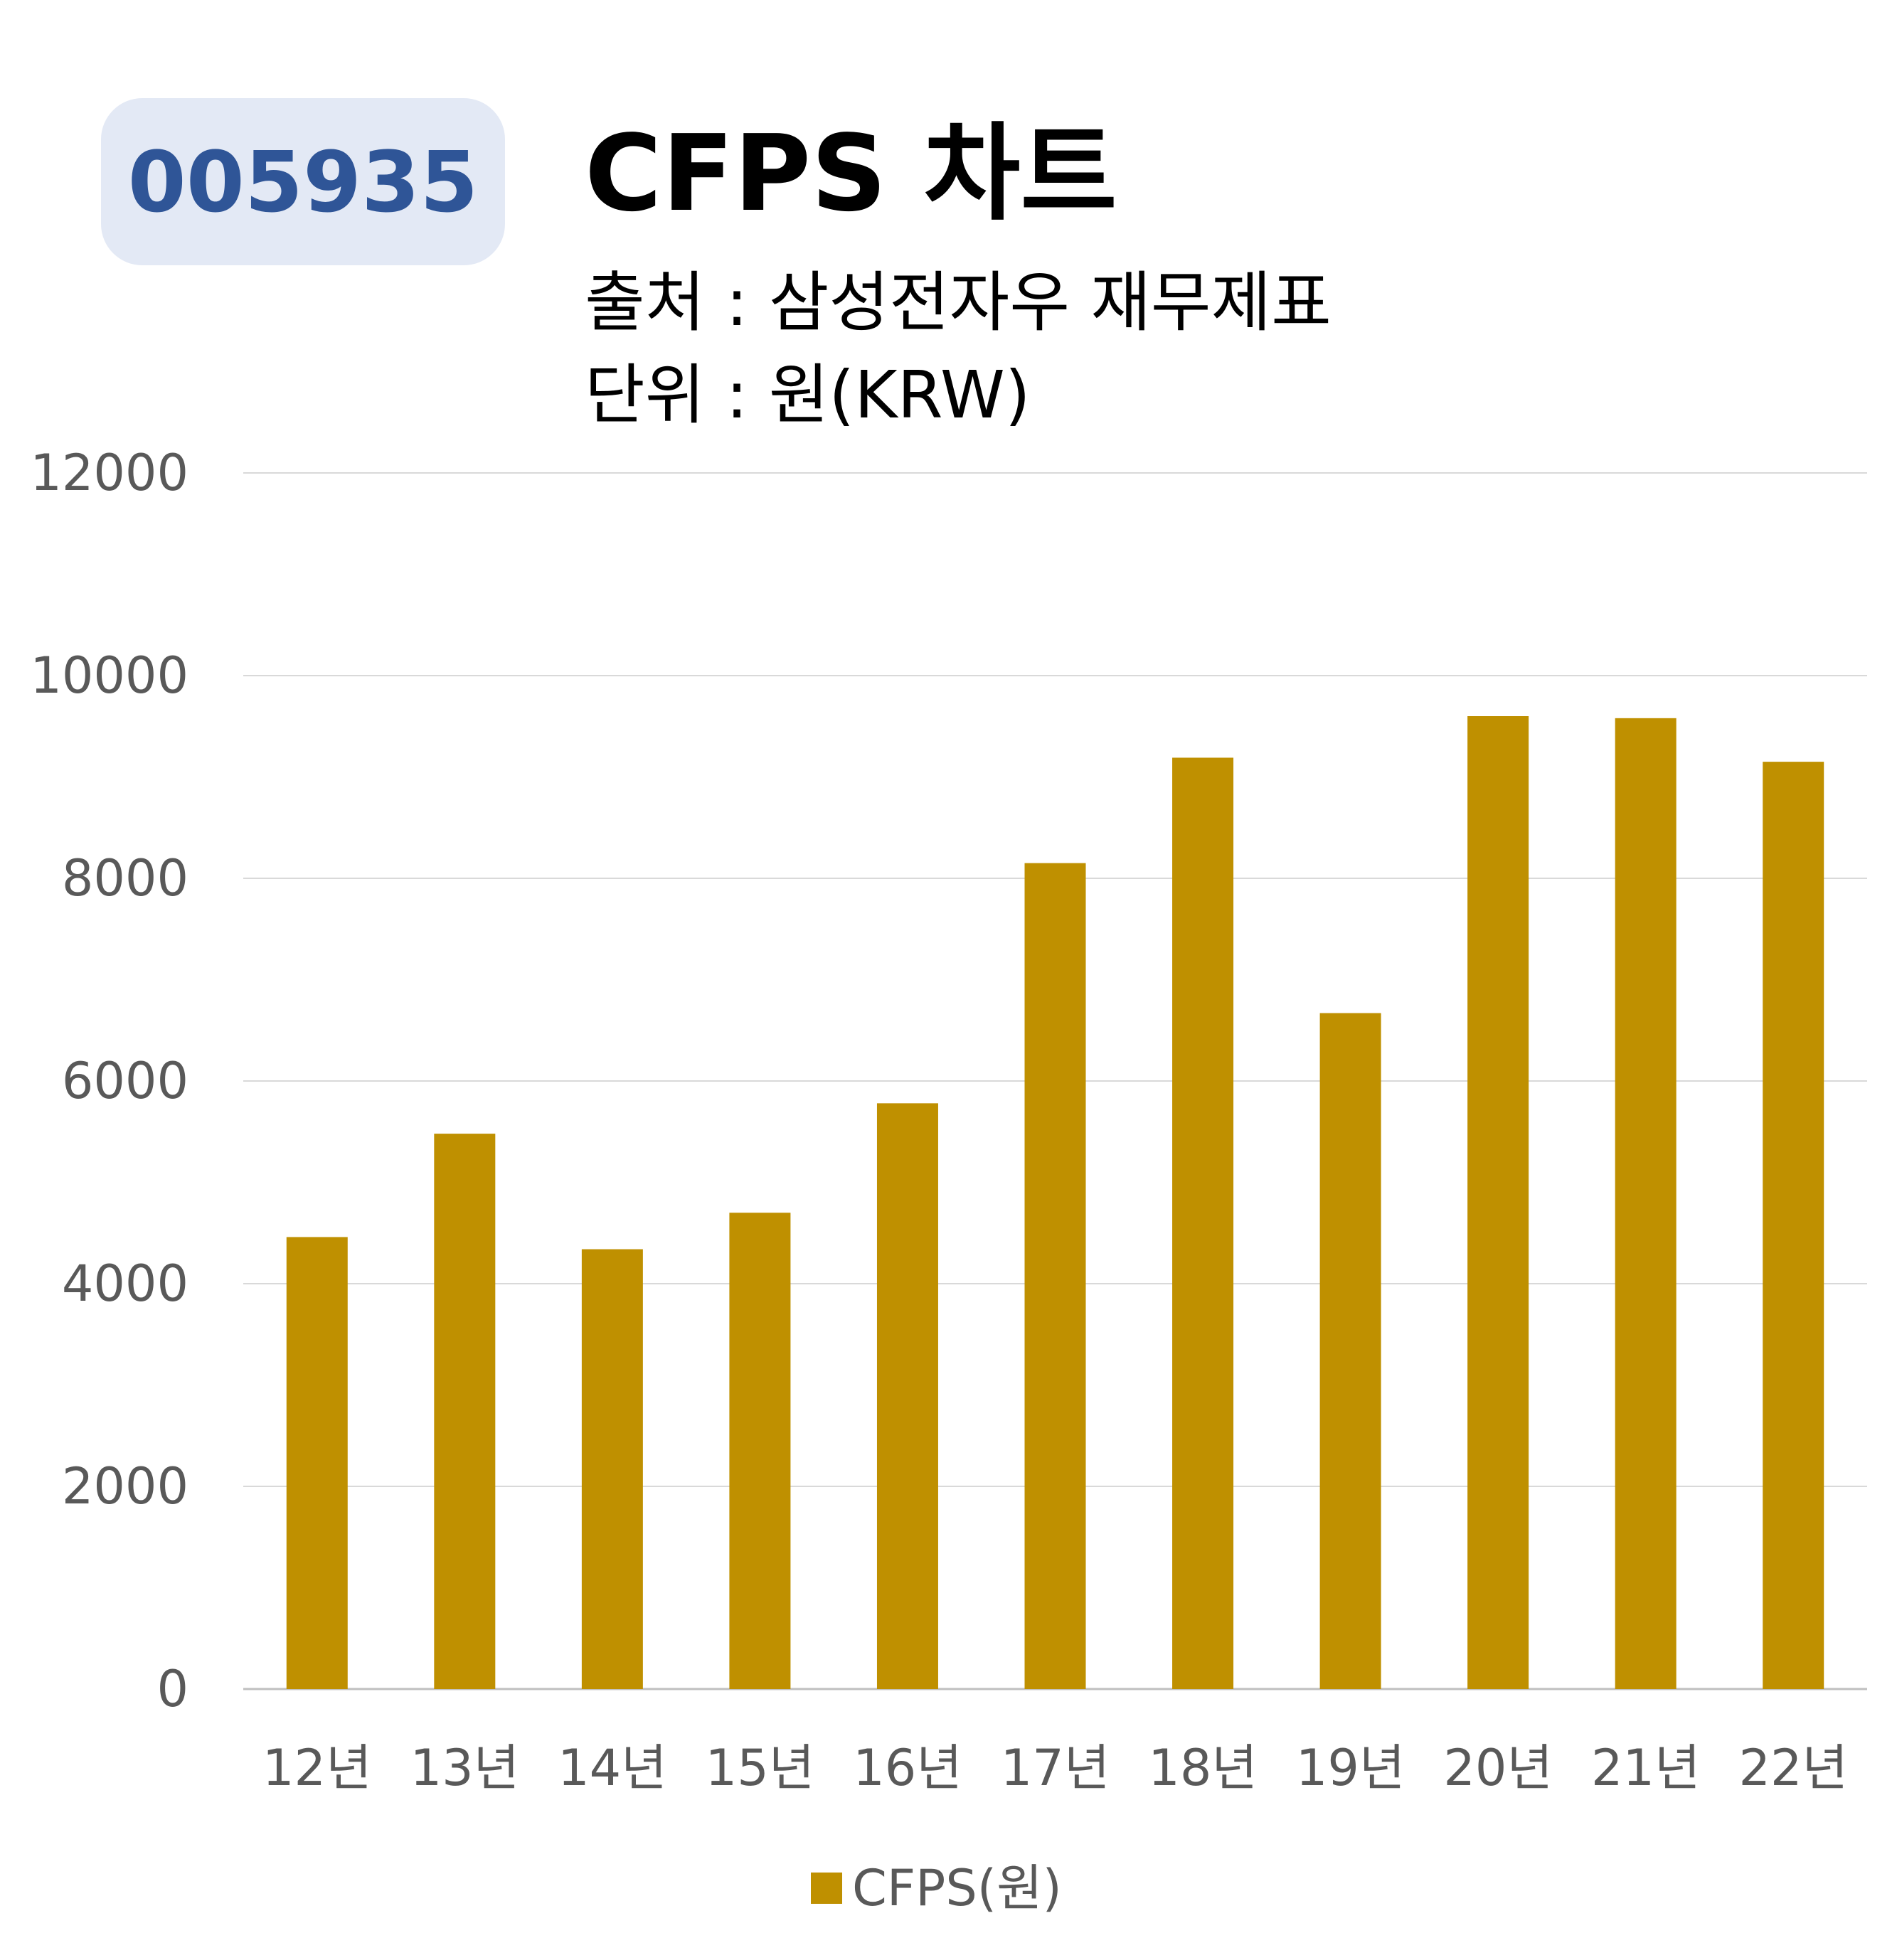  Describe the element at coordinates (1202, 1768) in the screenshot. I see `x-tick-label: 18년` at that location.